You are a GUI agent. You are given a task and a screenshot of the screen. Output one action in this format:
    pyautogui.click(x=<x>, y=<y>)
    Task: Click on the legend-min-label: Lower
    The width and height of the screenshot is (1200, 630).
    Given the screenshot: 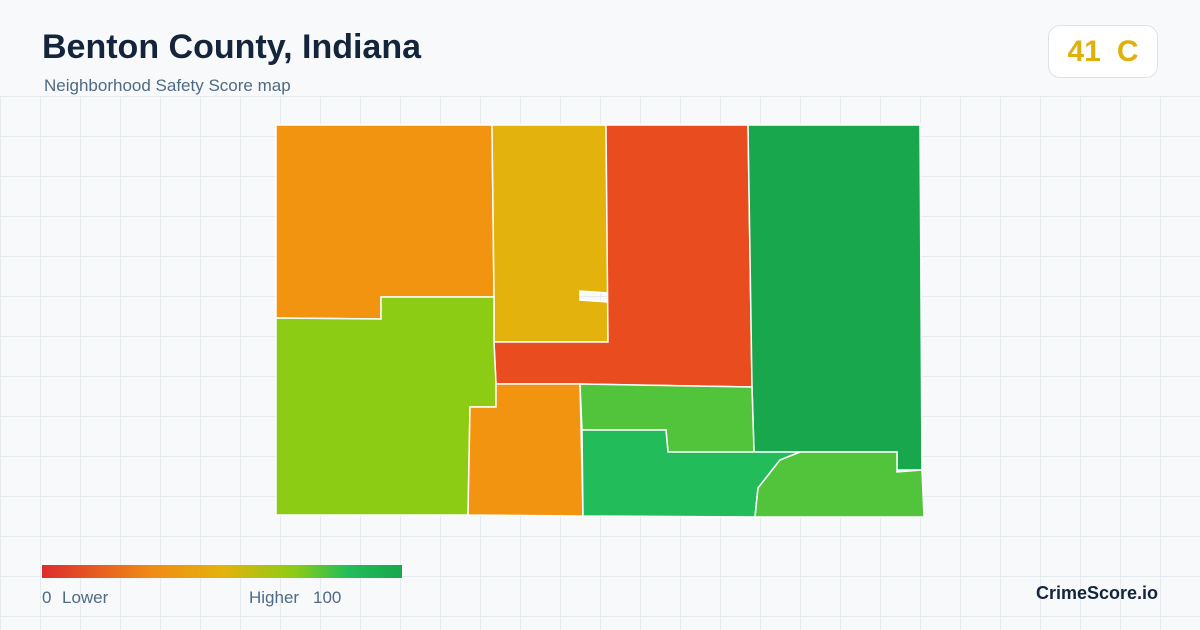 What is the action you would take?
    pyautogui.click(x=85, y=597)
    